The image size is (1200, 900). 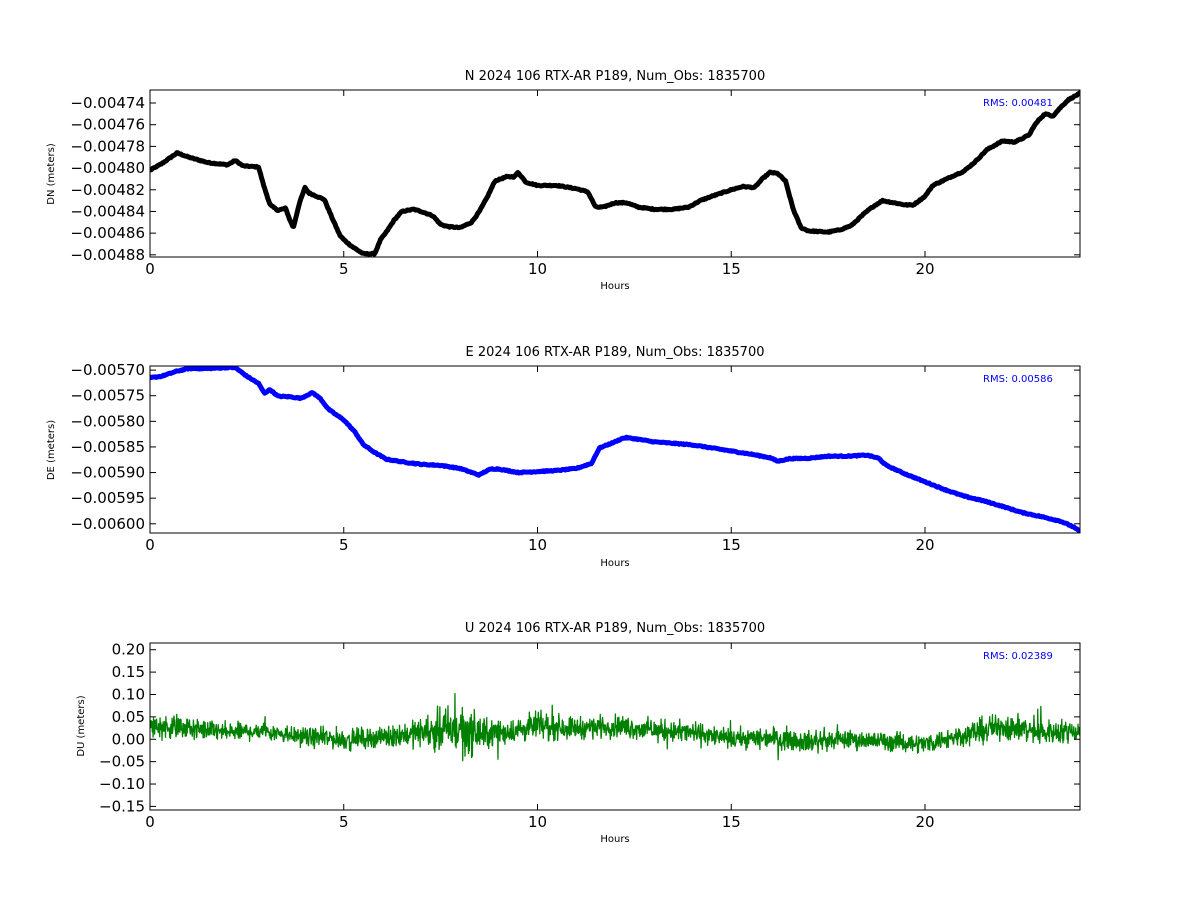 What do you see at coordinates (128, 672) in the screenshot?
I see `y-tick-label: 0.15` at bounding box center [128, 672].